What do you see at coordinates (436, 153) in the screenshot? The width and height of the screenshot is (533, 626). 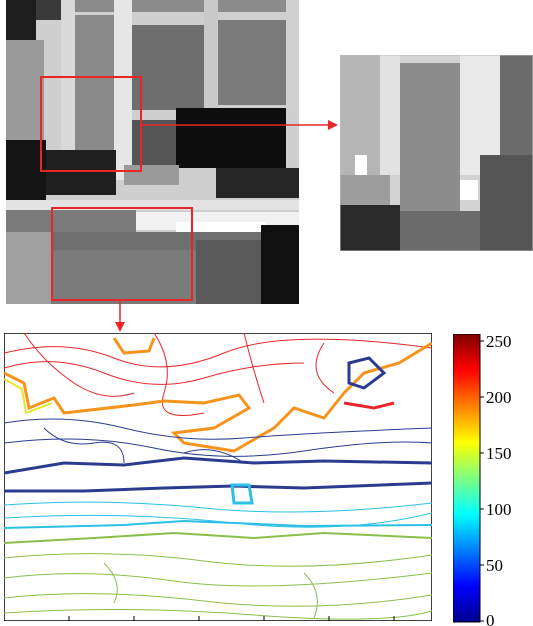 I see `zoomed-depth-image` at bounding box center [436, 153].